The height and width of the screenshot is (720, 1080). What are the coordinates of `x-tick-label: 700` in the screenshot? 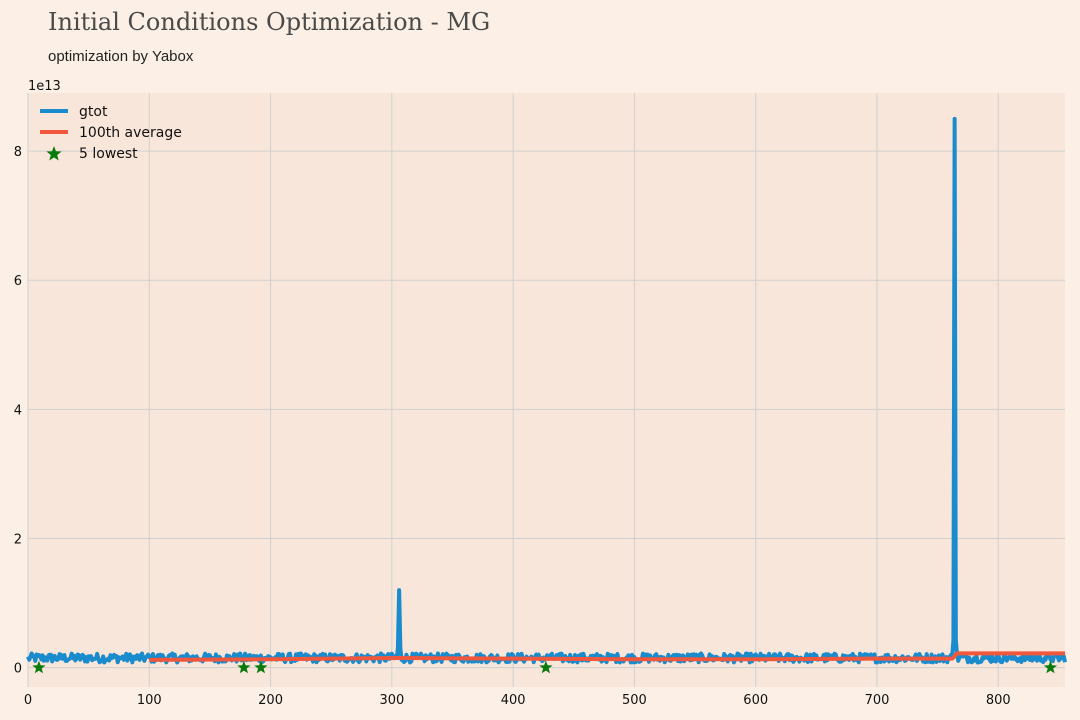 It's located at (877, 700).